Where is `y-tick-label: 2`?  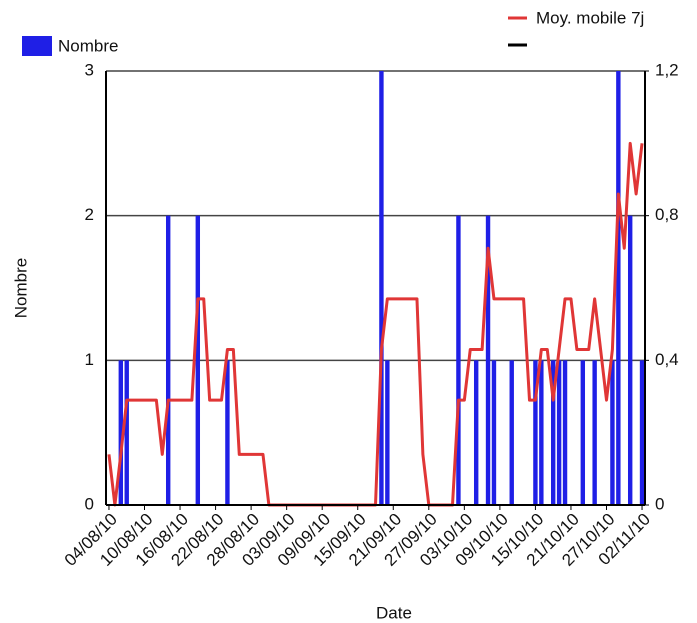 y-tick-label: 2 is located at coordinates (89, 214).